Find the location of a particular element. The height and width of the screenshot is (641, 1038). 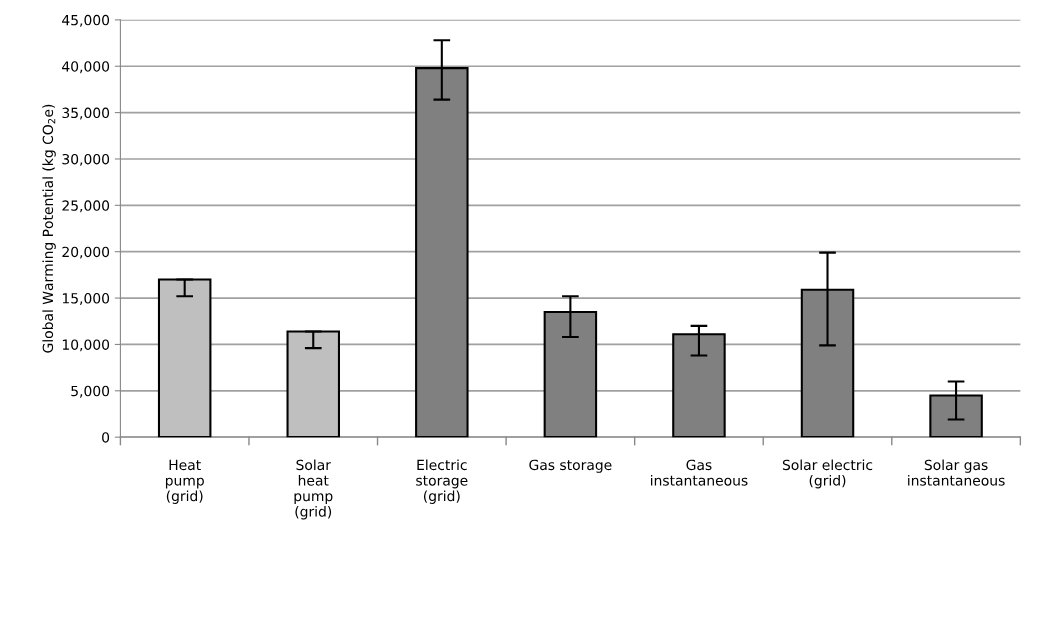

x-tick-label: Gas instantaneous is located at coordinates (699, 472).